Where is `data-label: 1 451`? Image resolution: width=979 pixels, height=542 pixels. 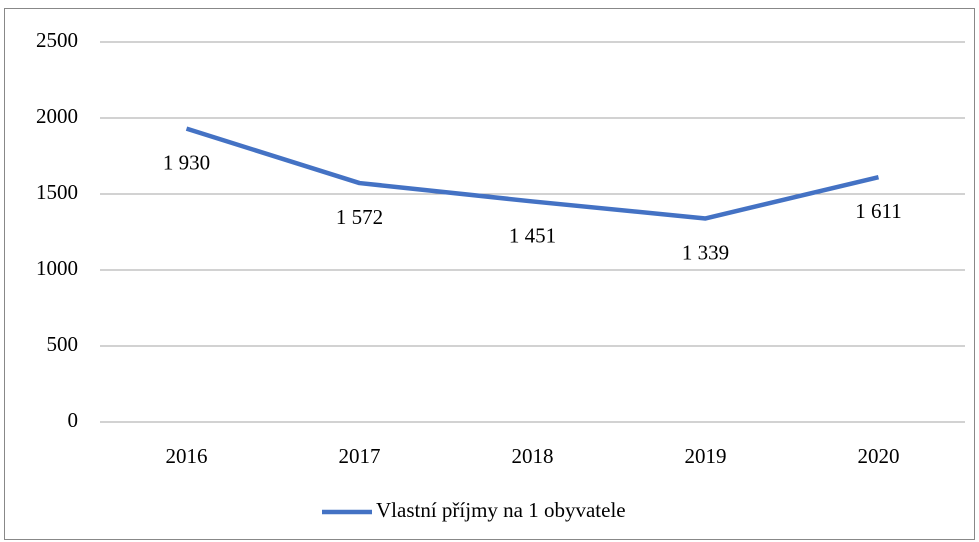 data-label: 1 451 is located at coordinates (532, 235).